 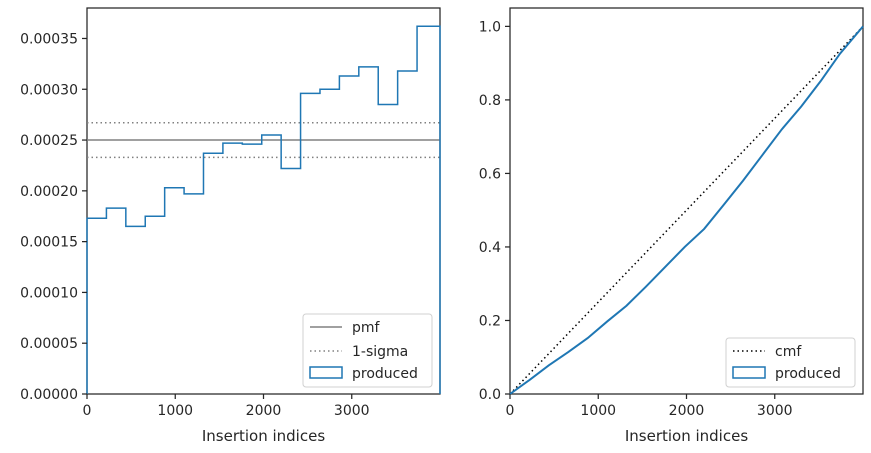 I want to click on legend: pmf 1-sigma produced, so click(x=367, y=350).